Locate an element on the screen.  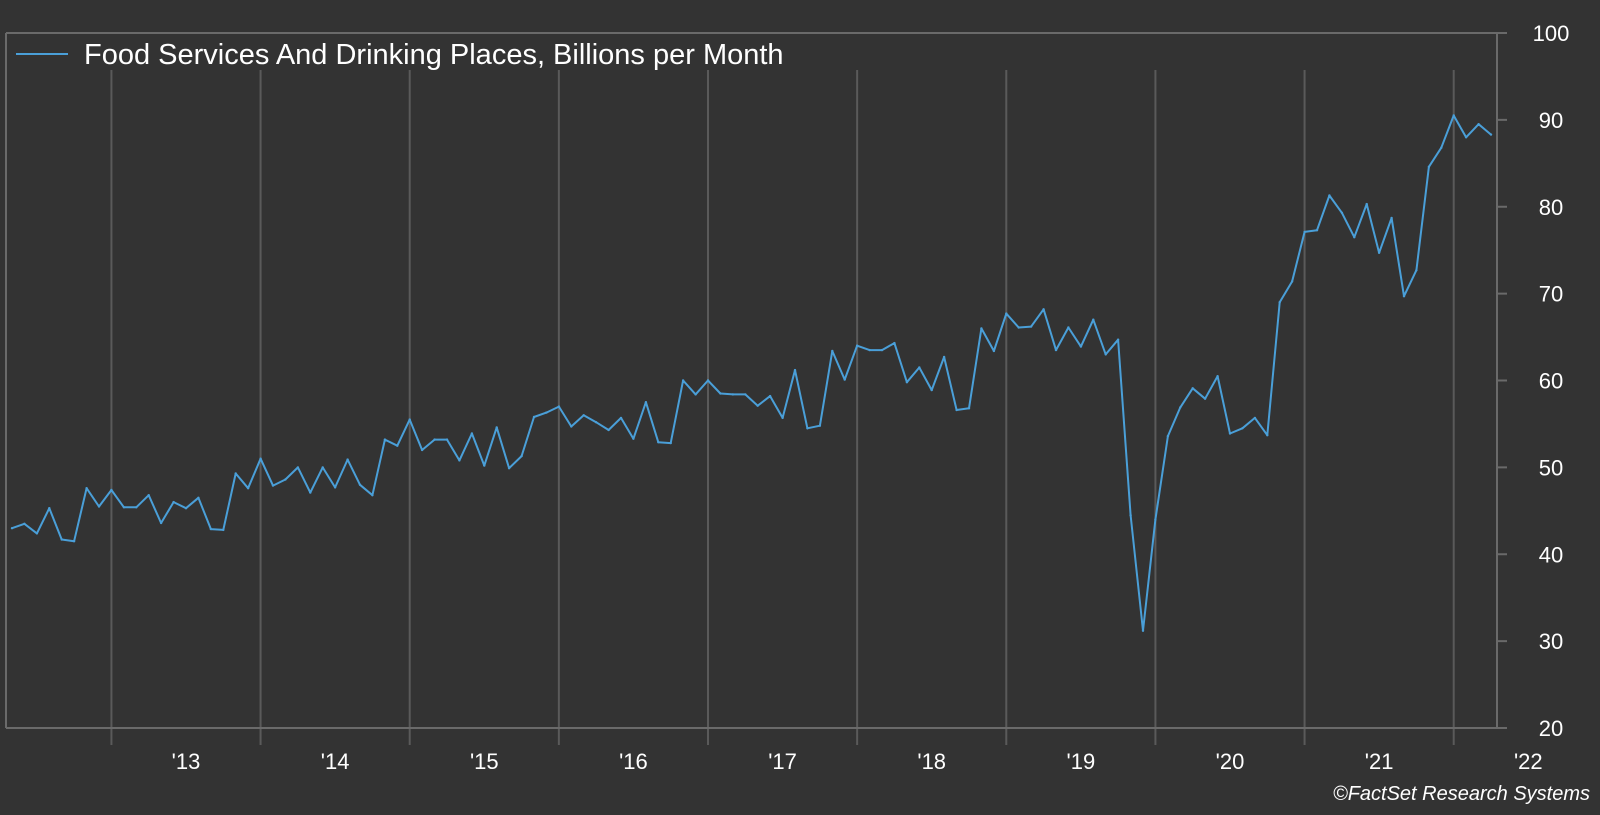
x-axis-ticks: '13 '14 '15 '16 '17 '18 '19 '20 '21 '22 is located at coordinates (857, 761).